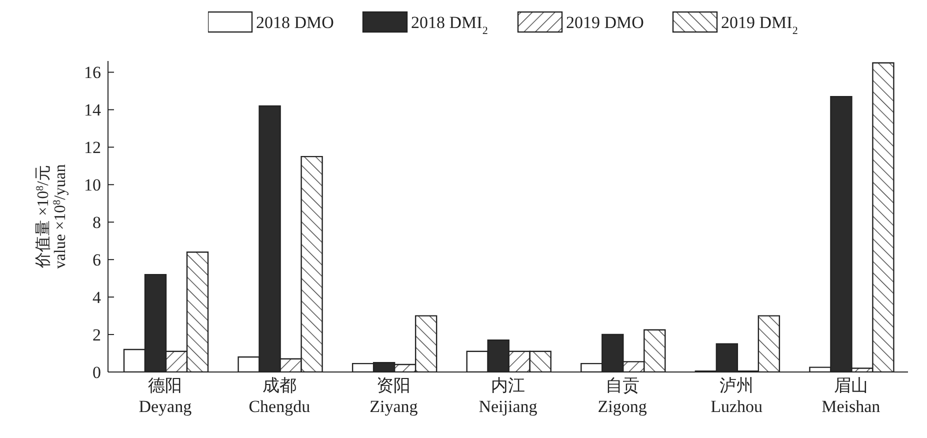 The width and height of the screenshot is (927, 438). I want to click on y-tick-label: 4, so click(97, 298).